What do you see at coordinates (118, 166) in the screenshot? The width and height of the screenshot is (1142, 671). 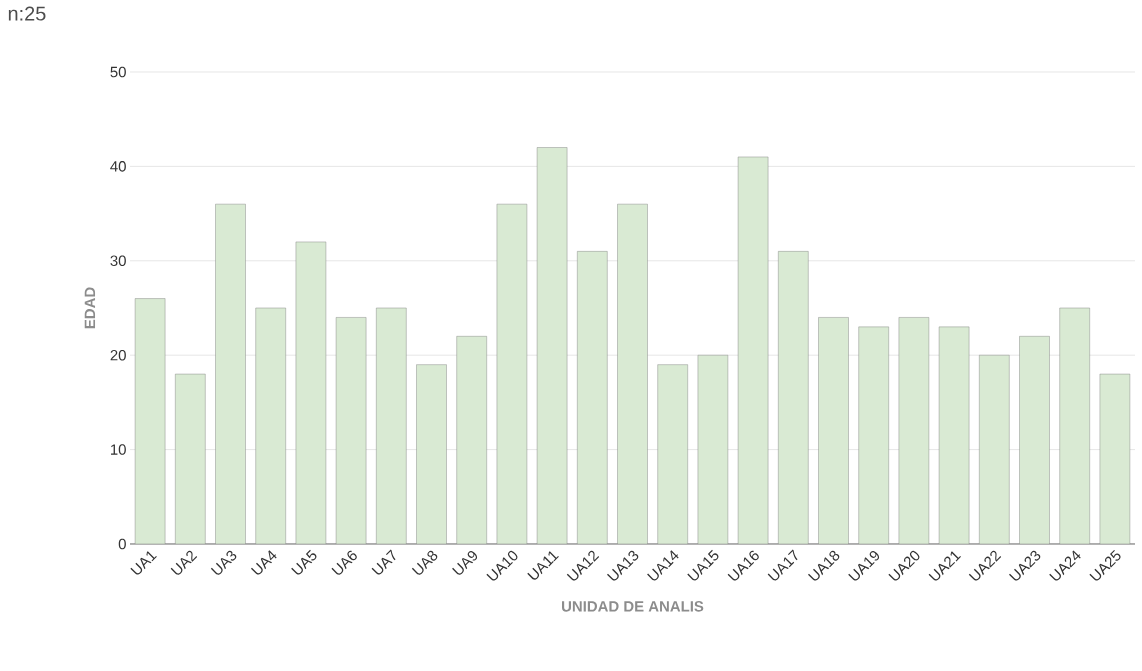 I see `y-tick-label: 40` at bounding box center [118, 166].